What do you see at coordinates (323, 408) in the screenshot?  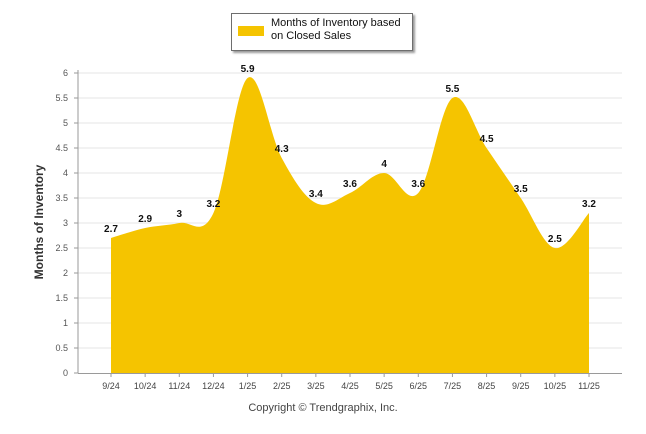 I see `copyright-text: Copyright © Trendgraphix, Inc.` at bounding box center [323, 408].